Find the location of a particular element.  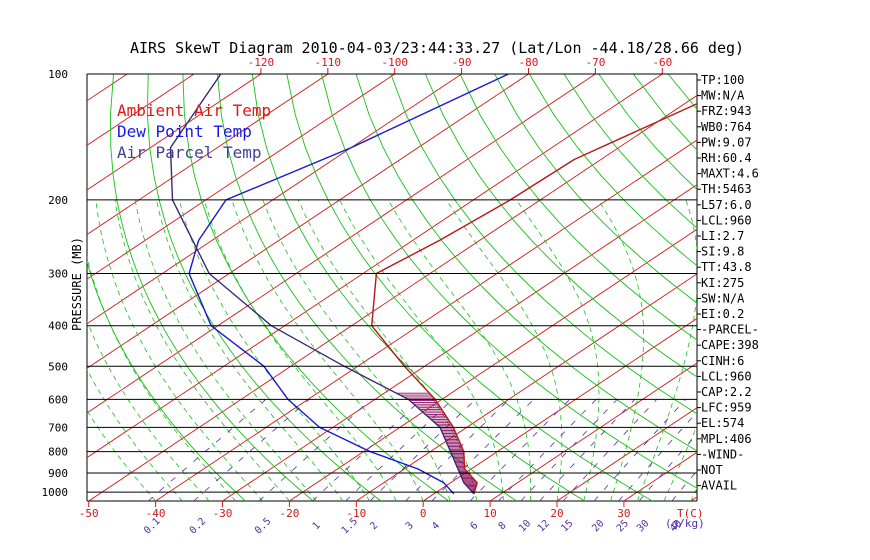

index-value: WB0:764 is located at coordinates (726, 127).